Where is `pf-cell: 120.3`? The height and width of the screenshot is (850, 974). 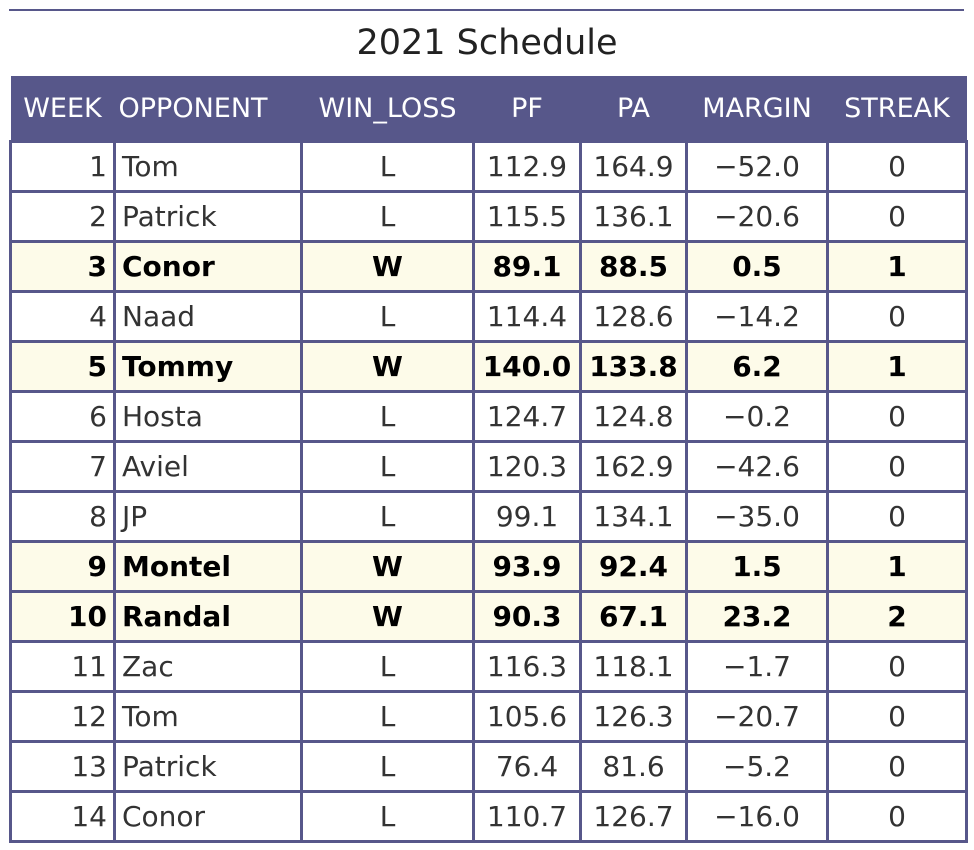
pf-cell: 120.3 is located at coordinates (527, 466).